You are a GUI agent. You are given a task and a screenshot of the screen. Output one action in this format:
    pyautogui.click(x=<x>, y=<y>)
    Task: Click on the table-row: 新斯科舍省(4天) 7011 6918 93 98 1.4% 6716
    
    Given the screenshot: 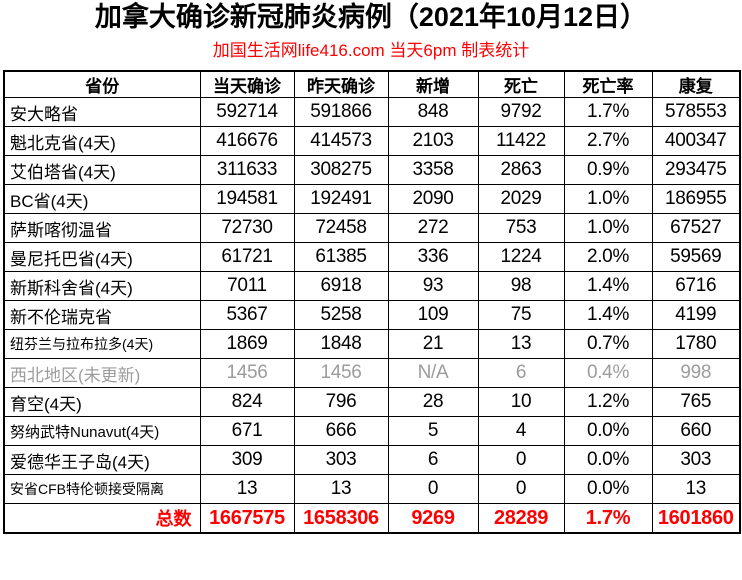 What is the action you would take?
    pyautogui.click(x=372, y=286)
    